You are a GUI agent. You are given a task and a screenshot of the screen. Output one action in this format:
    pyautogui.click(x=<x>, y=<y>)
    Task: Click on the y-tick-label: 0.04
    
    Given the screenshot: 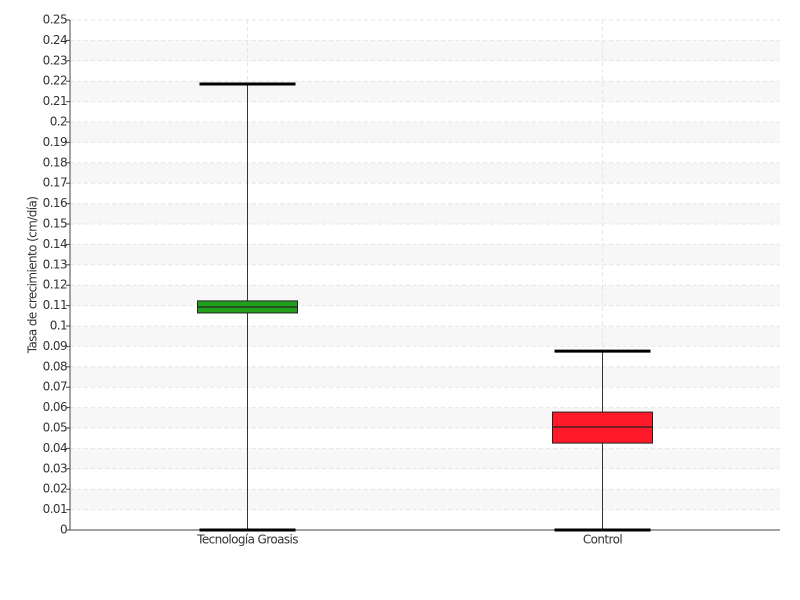 What is the action you would take?
    pyautogui.click(x=55, y=448)
    